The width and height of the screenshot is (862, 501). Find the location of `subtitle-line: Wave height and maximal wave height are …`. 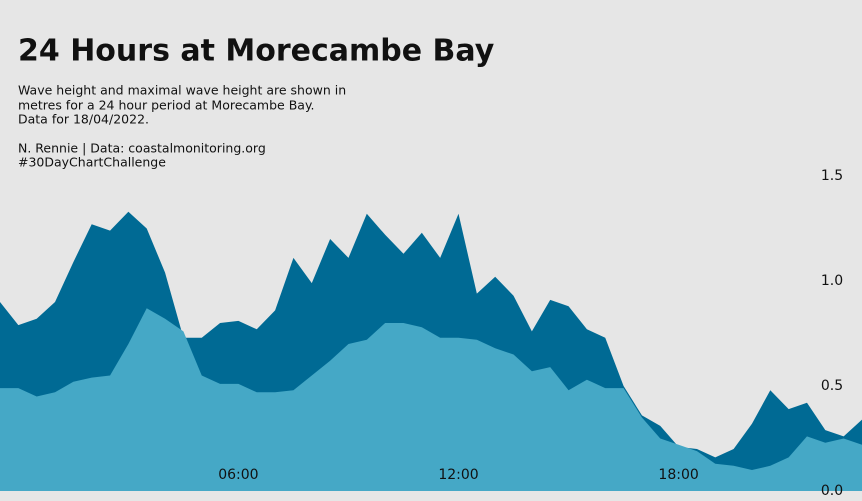

subtitle-line: Wave height and maximal wave height are … is located at coordinates (182, 90).